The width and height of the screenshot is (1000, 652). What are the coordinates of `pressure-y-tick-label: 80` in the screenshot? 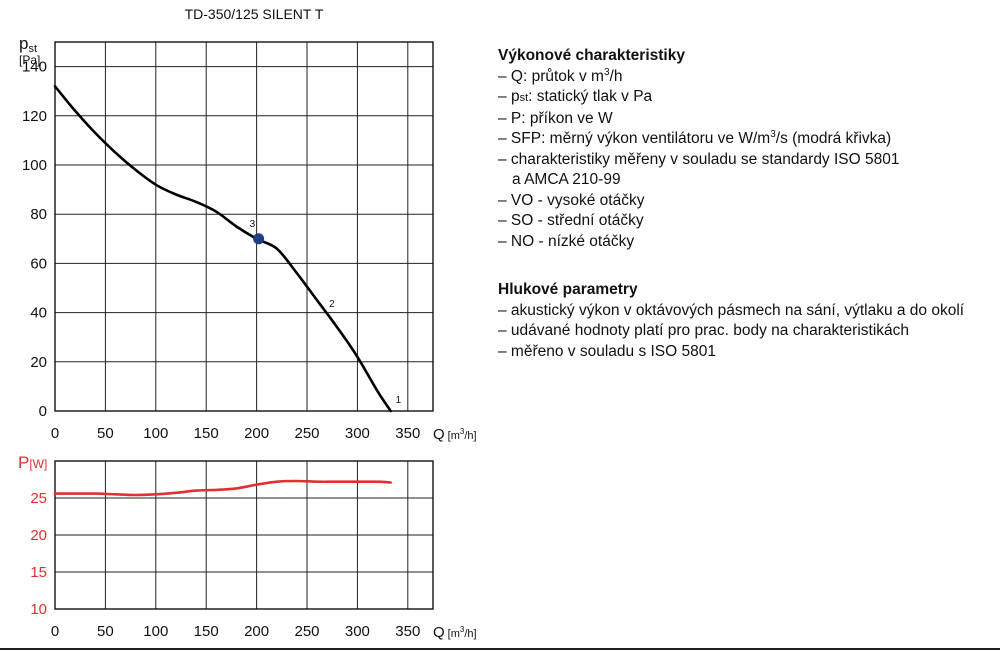 It's located at (38, 214).